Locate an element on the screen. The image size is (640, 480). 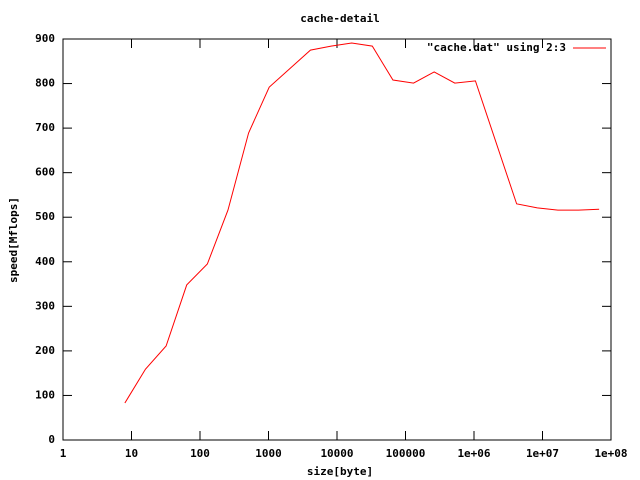
y-axis-label: speed[Mflops] is located at coordinates (13, 240).